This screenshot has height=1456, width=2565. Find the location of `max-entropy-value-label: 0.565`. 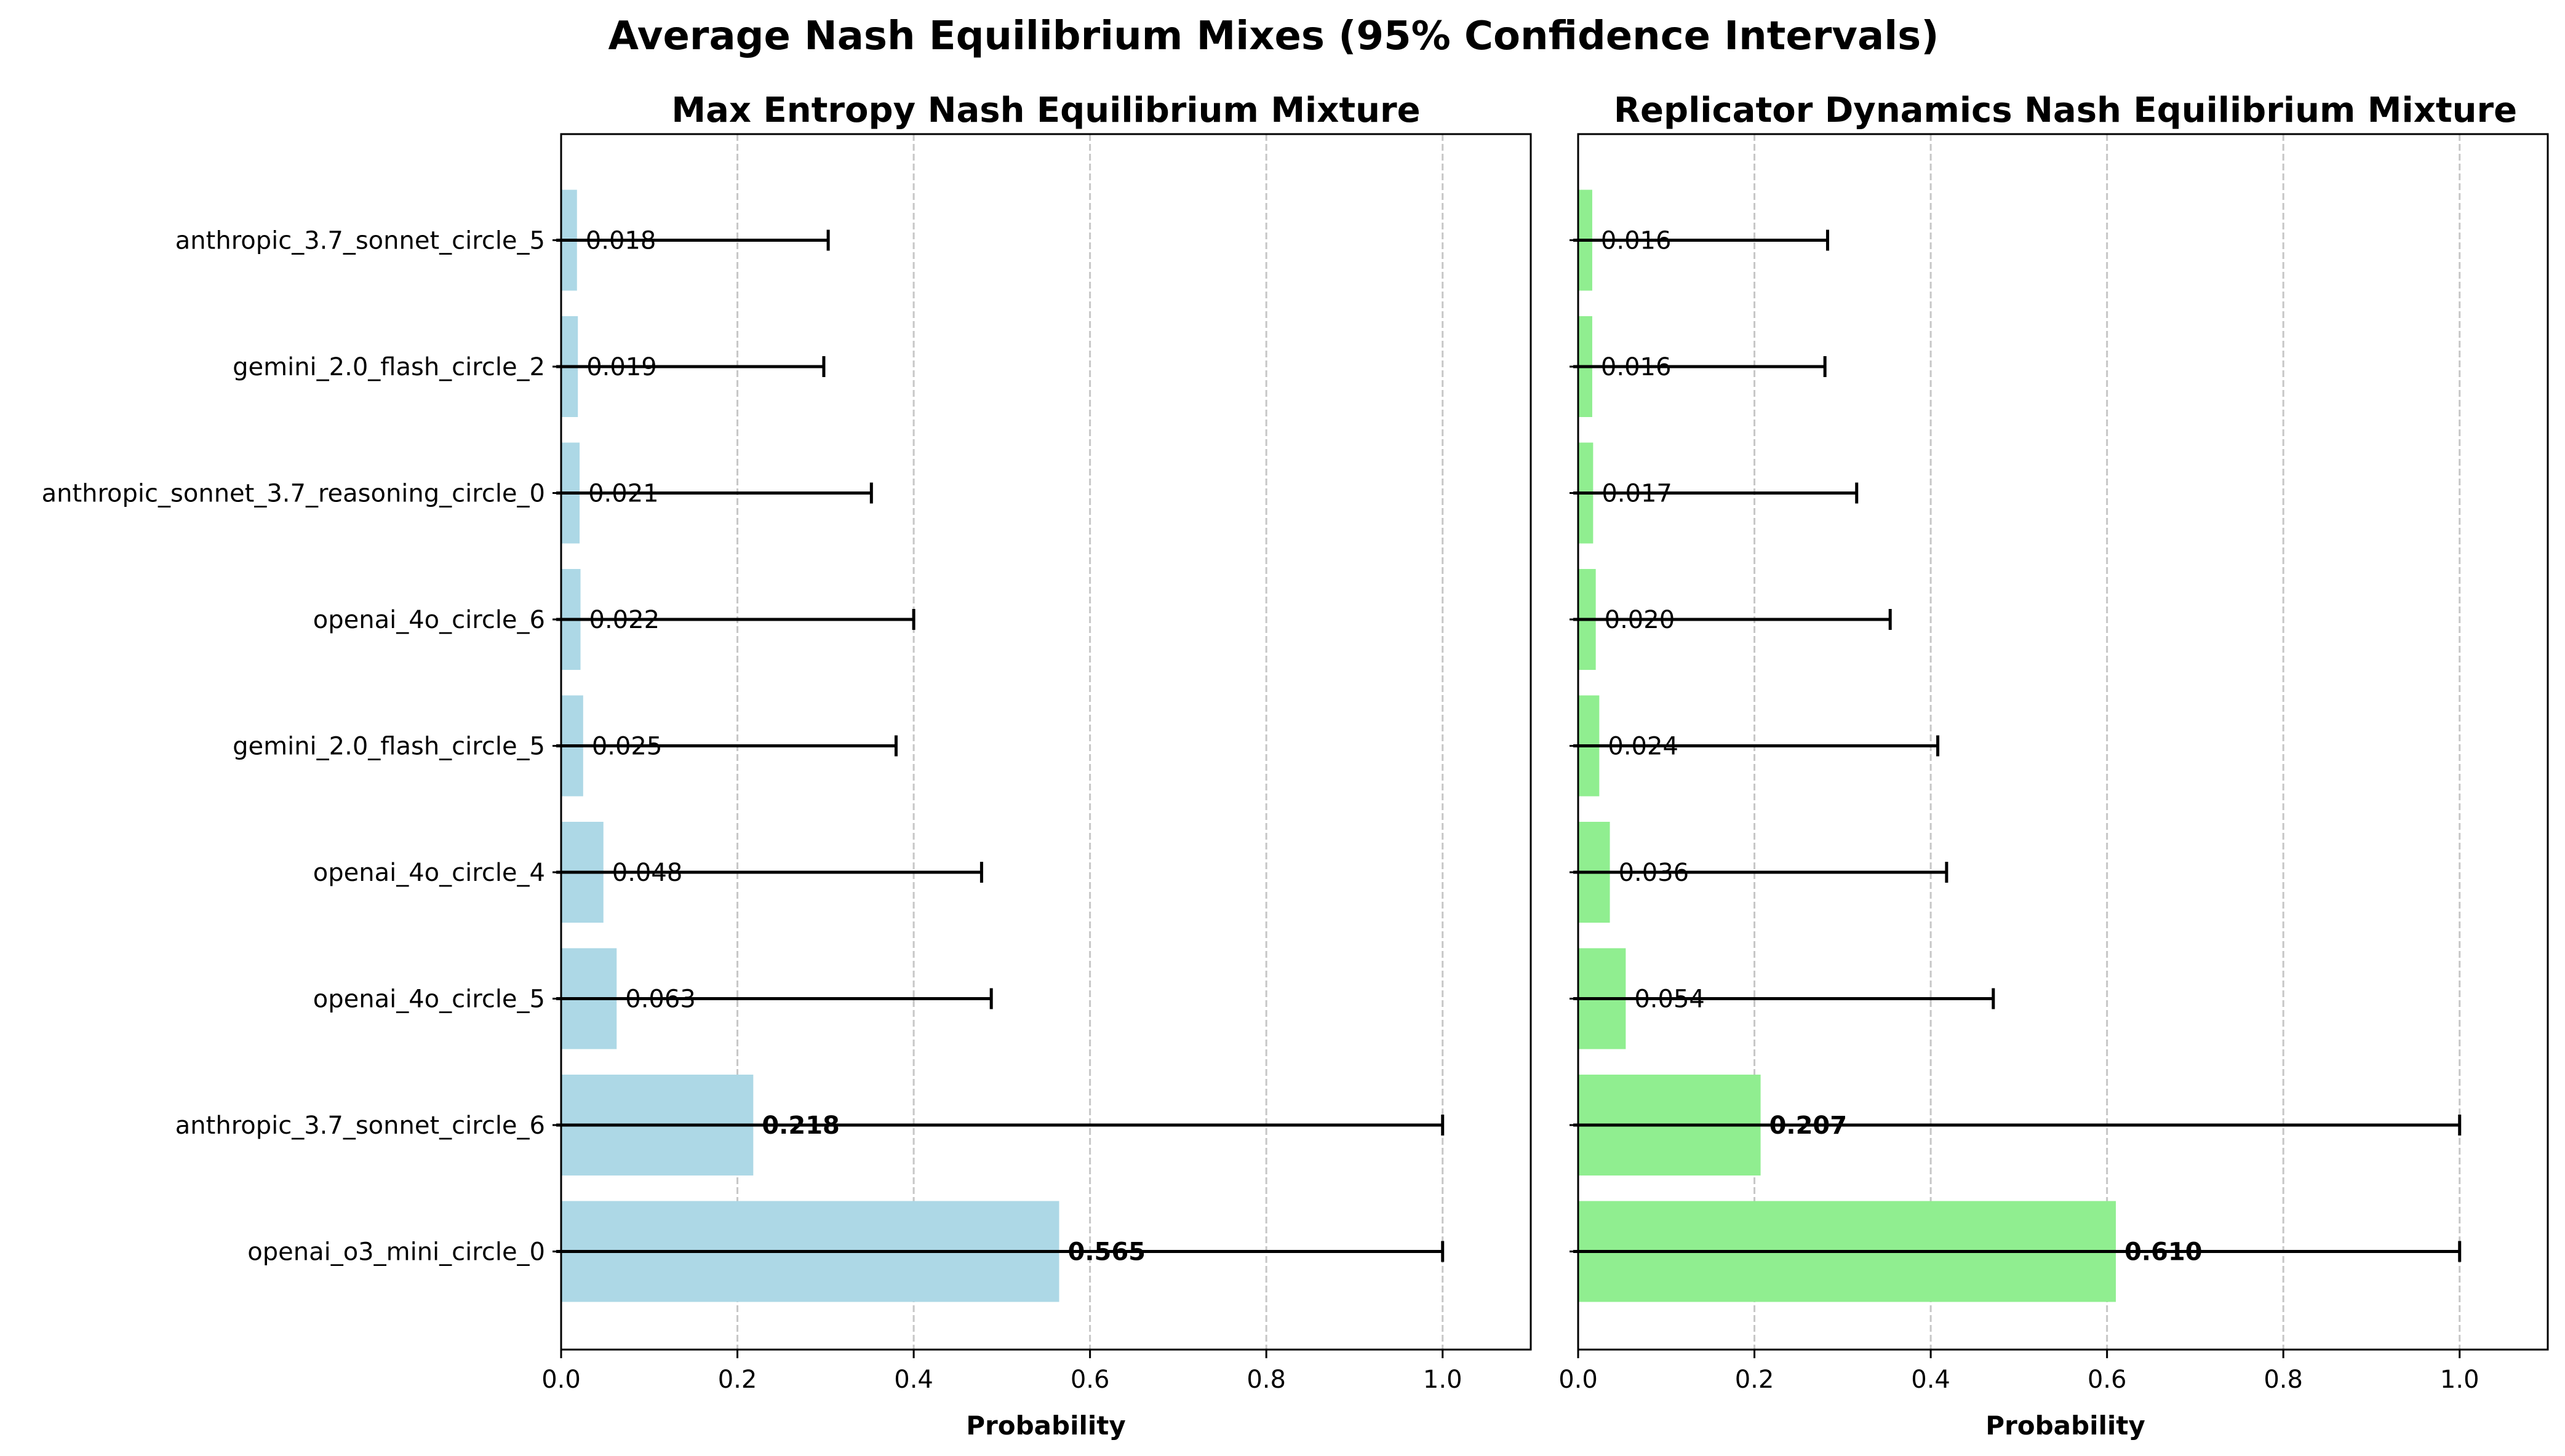

max-entropy-value-label: 0.565 is located at coordinates (1106, 1252).